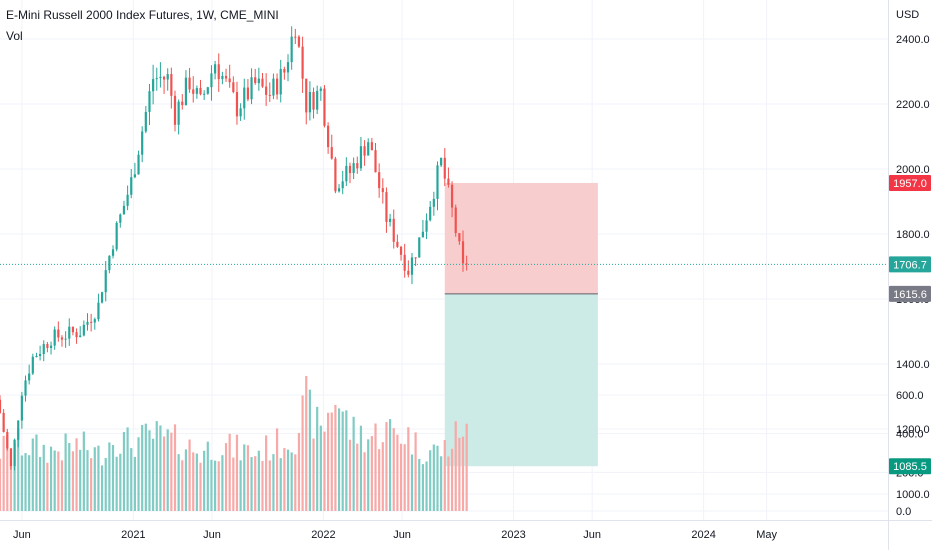  I want to click on price-tick-label: 1000.0, so click(913, 495).